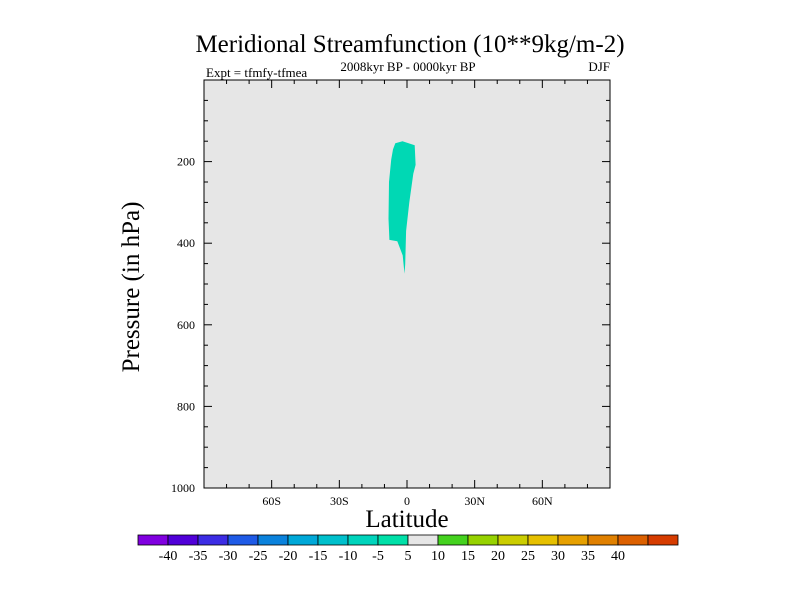  What do you see at coordinates (256, 72) in the screenshot?
I see `experiment-label: Expt = tfmfy-tfmea` at bounding box center [256, 72].